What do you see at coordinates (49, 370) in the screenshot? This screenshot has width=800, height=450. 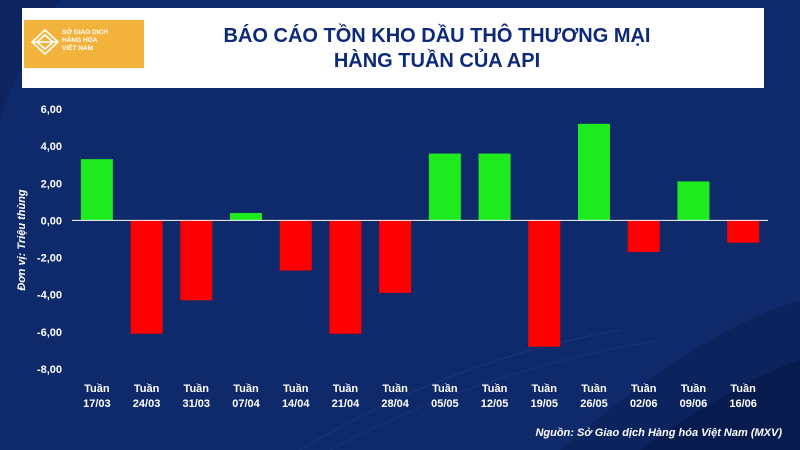 I see `y-tick-label: -8,00` at bounding box center [49, 370].